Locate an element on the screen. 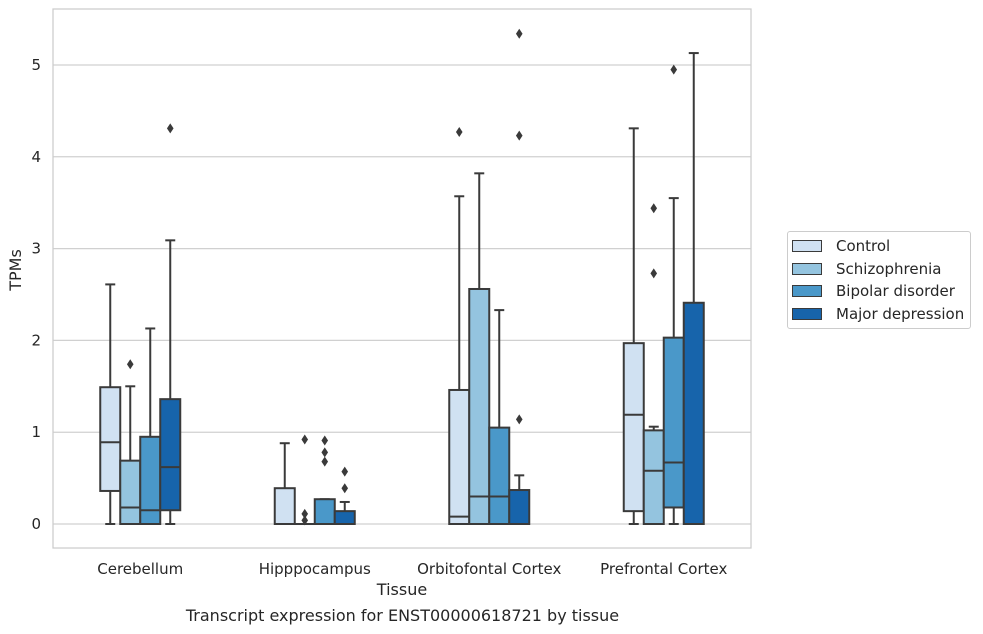  x-tick-label: Cerebellum is located at coordinates (140, 569).